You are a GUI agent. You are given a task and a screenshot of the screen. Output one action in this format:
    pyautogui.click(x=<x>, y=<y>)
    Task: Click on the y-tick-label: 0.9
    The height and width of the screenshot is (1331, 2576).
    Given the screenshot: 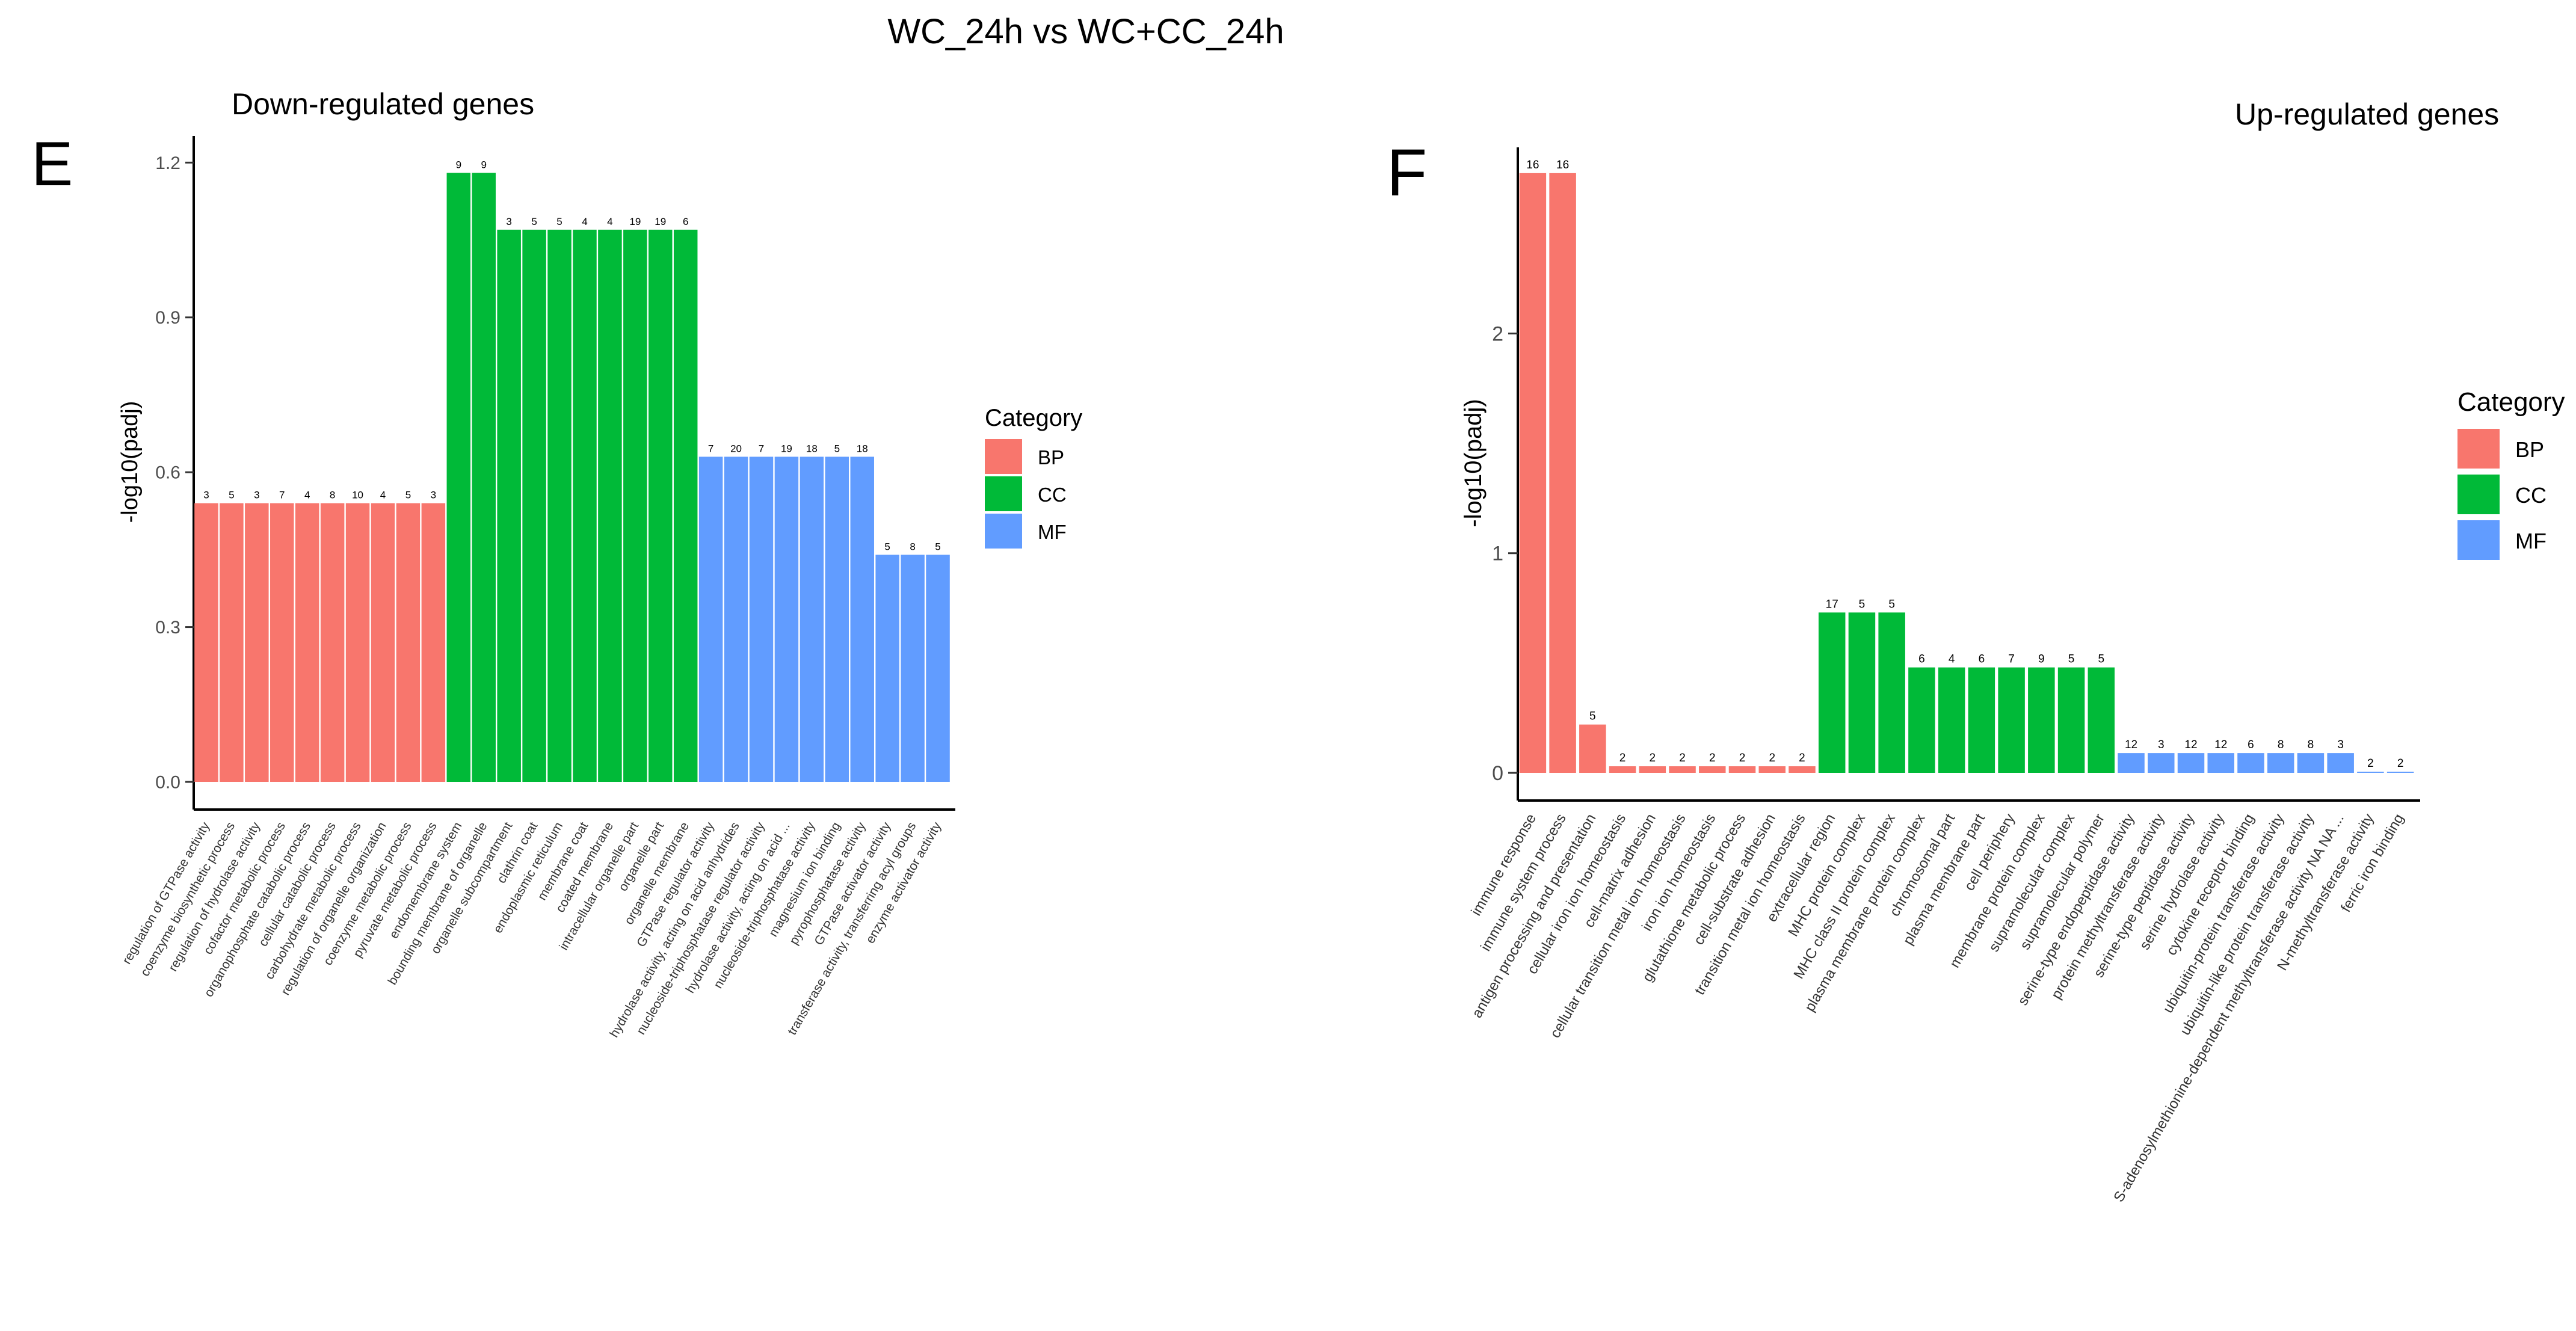 What is the action you would take?
    pyautogui.click(x=167, y=318)
    